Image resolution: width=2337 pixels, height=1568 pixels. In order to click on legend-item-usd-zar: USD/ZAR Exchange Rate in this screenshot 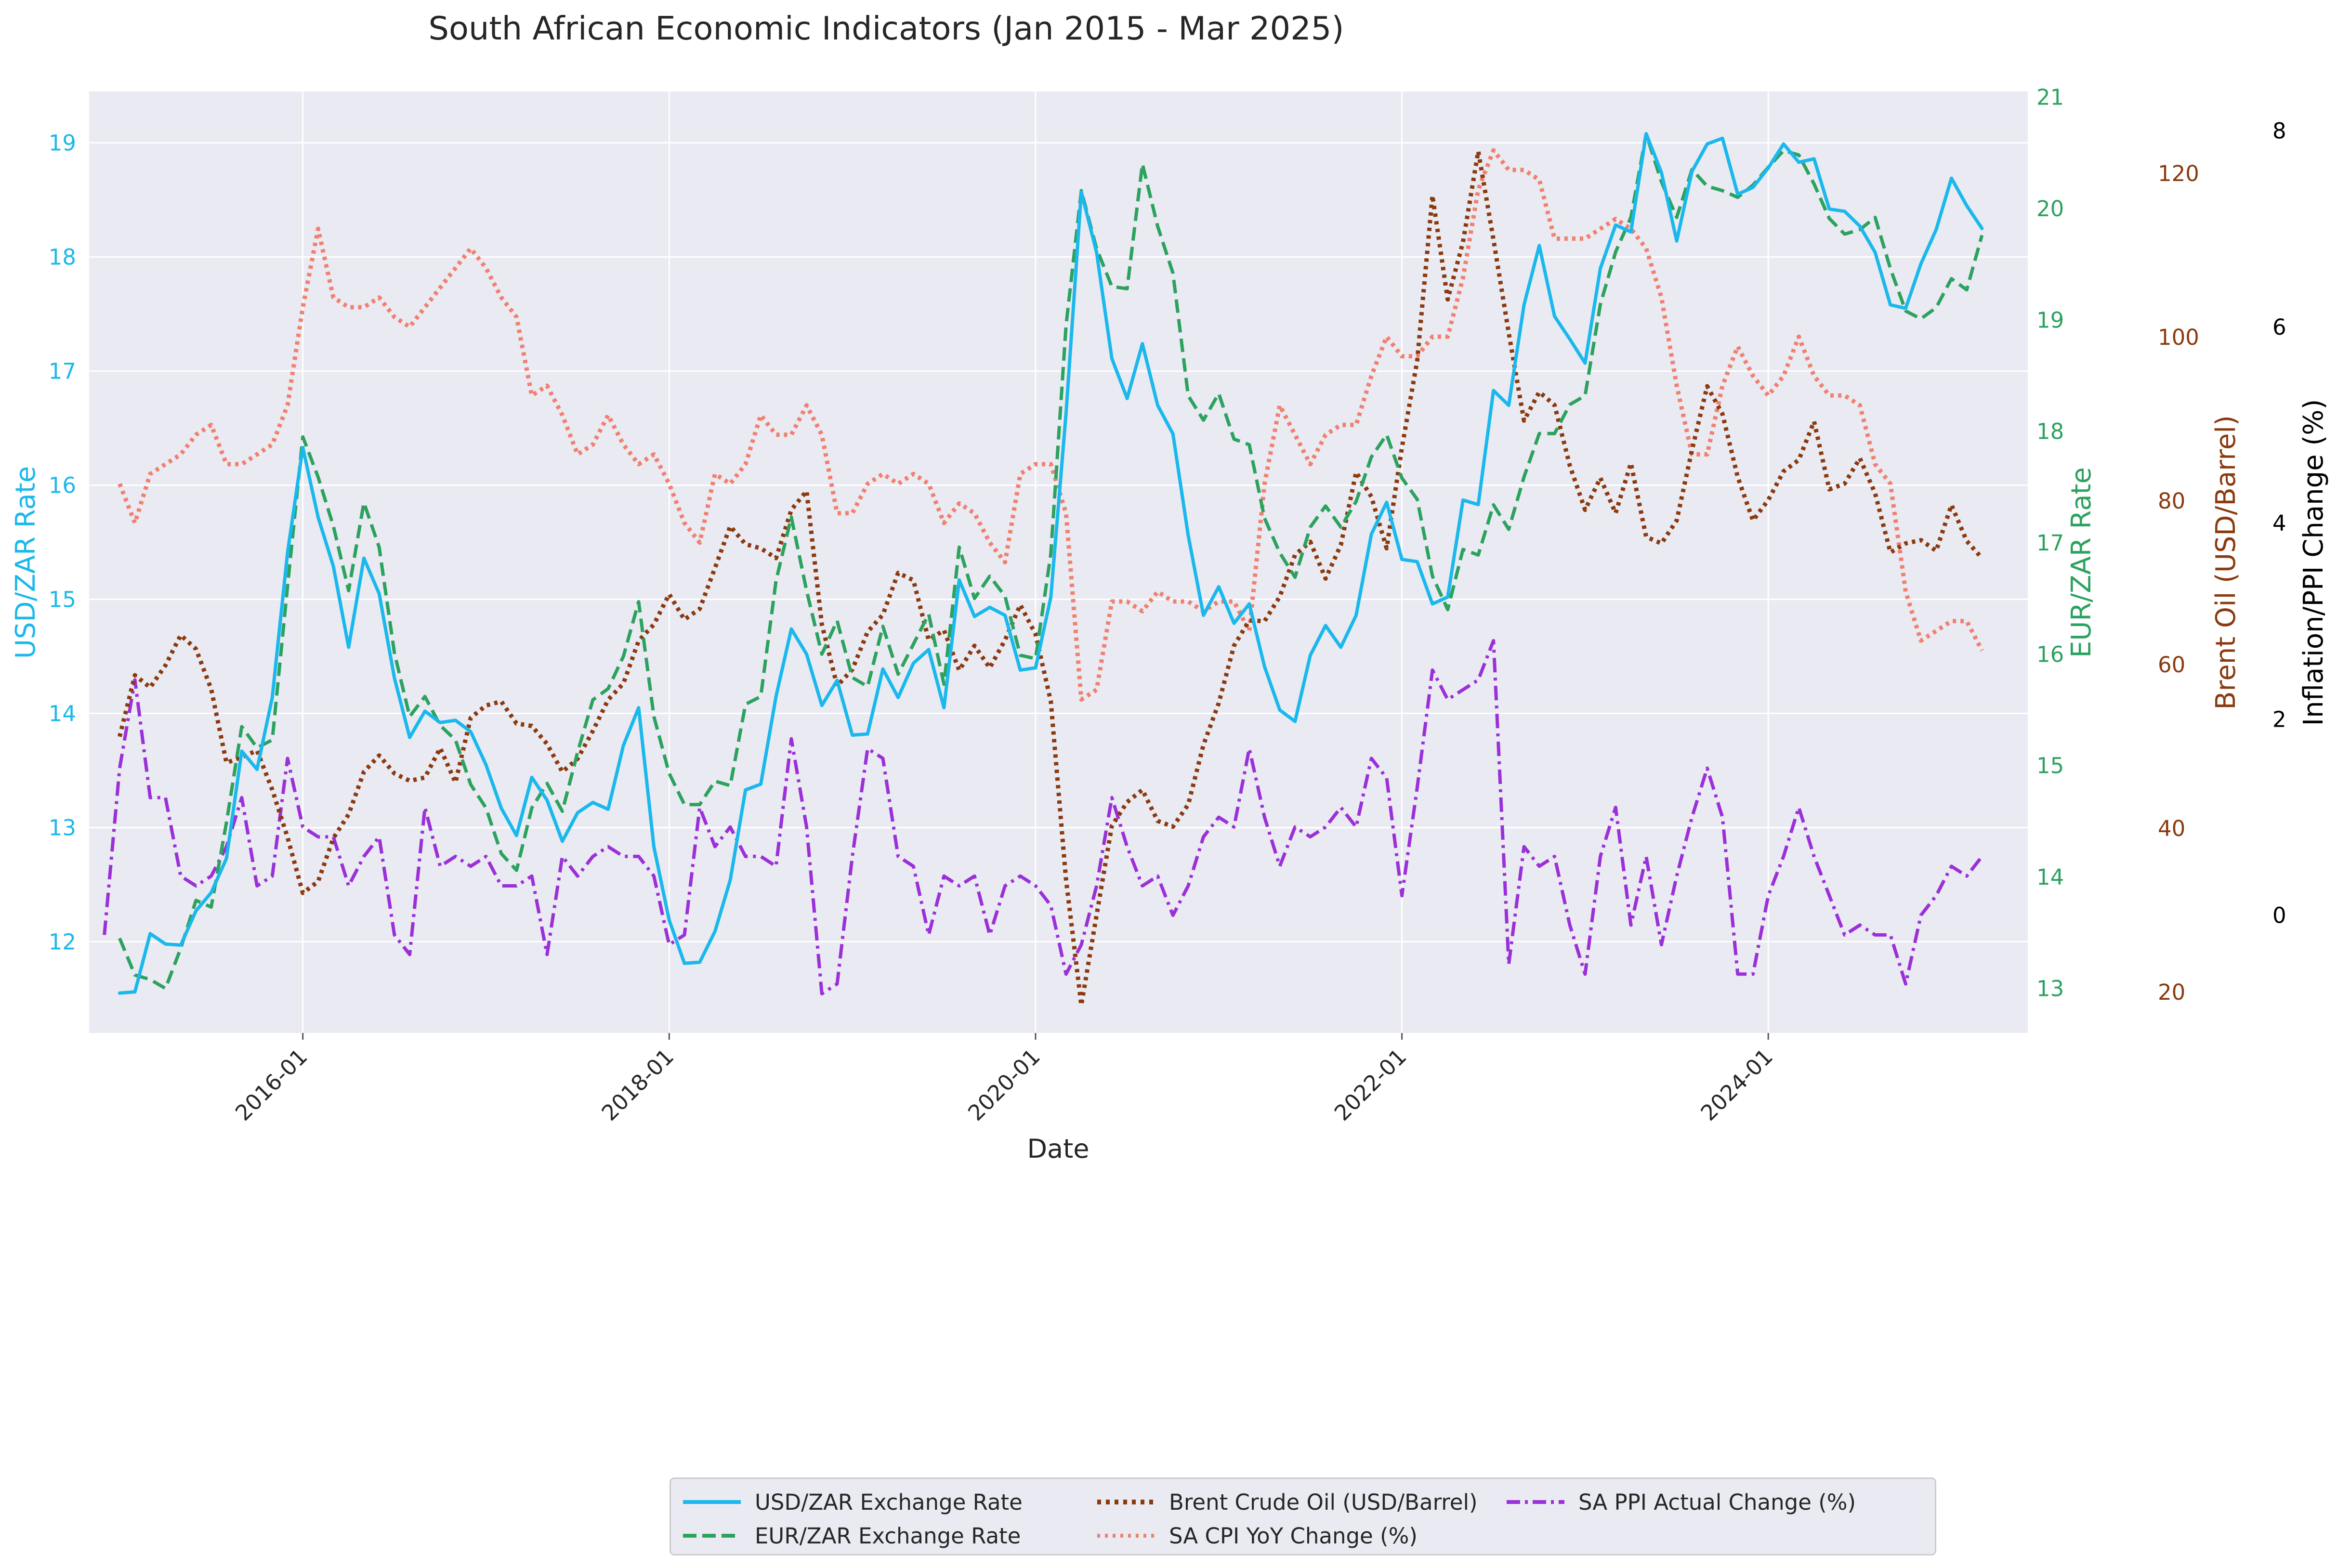, I will do `click(852, 1502)`.